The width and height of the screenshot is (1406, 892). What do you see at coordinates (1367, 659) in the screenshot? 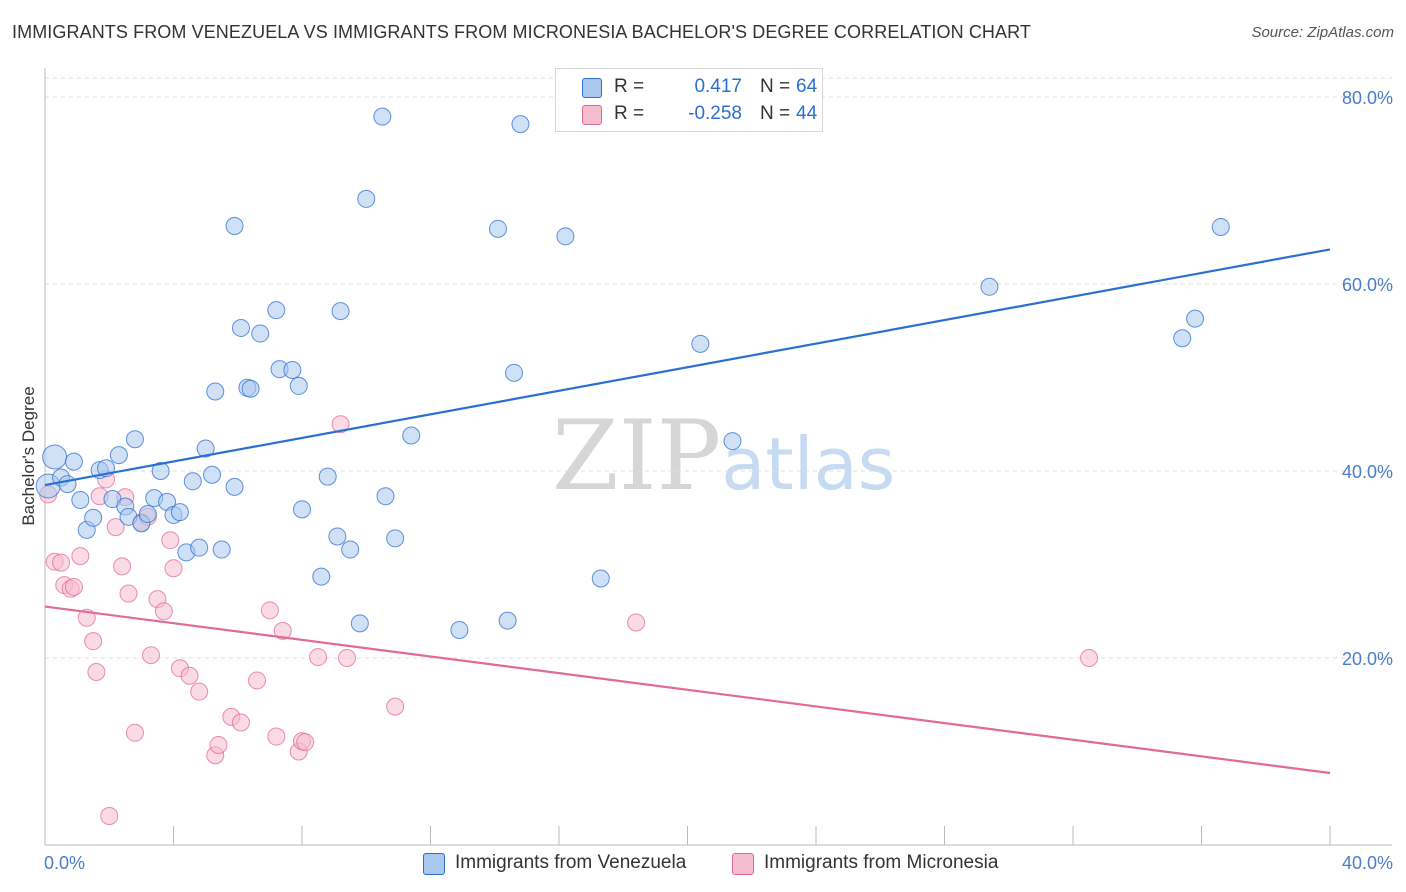
I see `y-tick-label: 20.0%` at bounding box center [1367, 659].